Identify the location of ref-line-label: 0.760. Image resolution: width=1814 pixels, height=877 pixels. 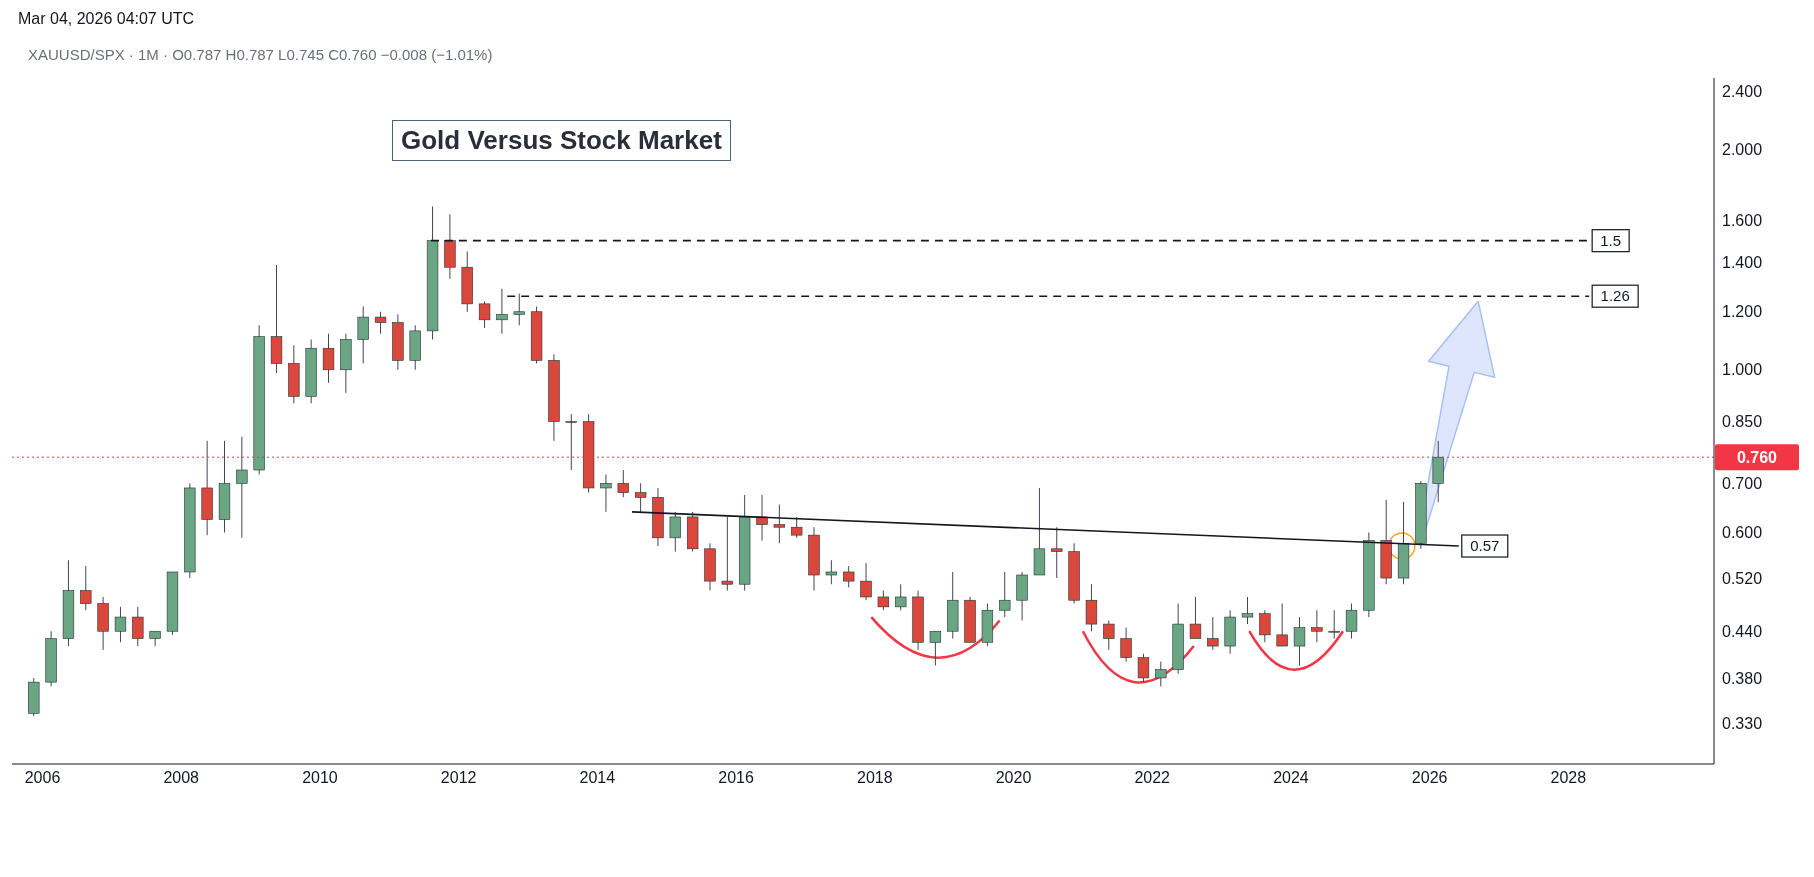
(1757, 458).